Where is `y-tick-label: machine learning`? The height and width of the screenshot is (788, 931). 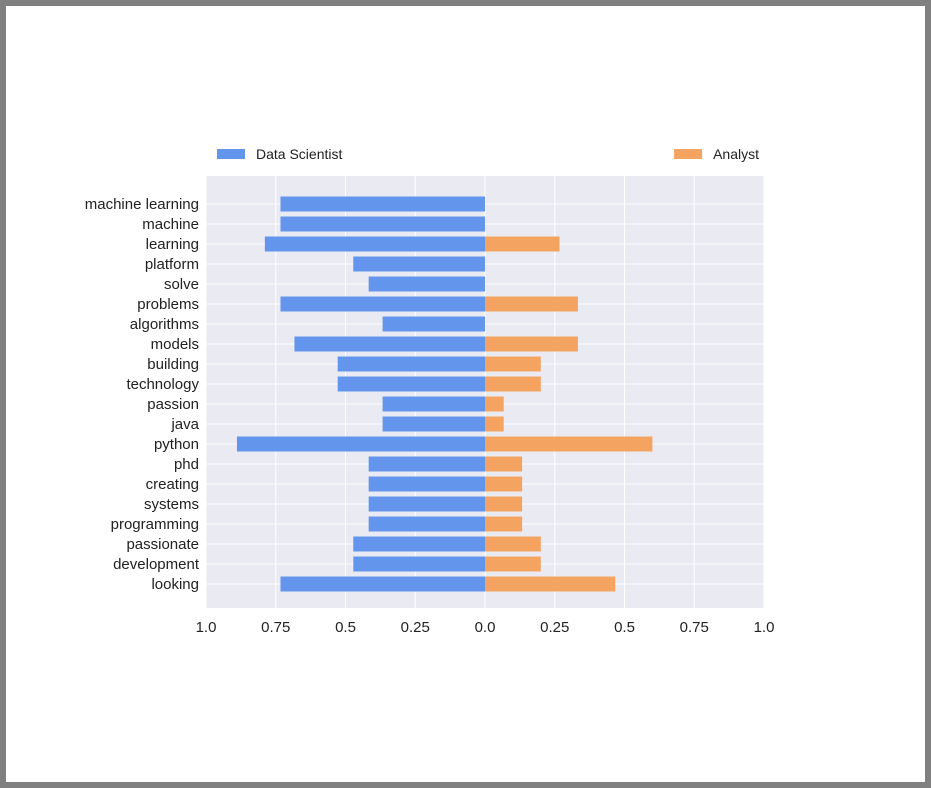
y-tick-label: machine learning is located at coordinates (142, 204).